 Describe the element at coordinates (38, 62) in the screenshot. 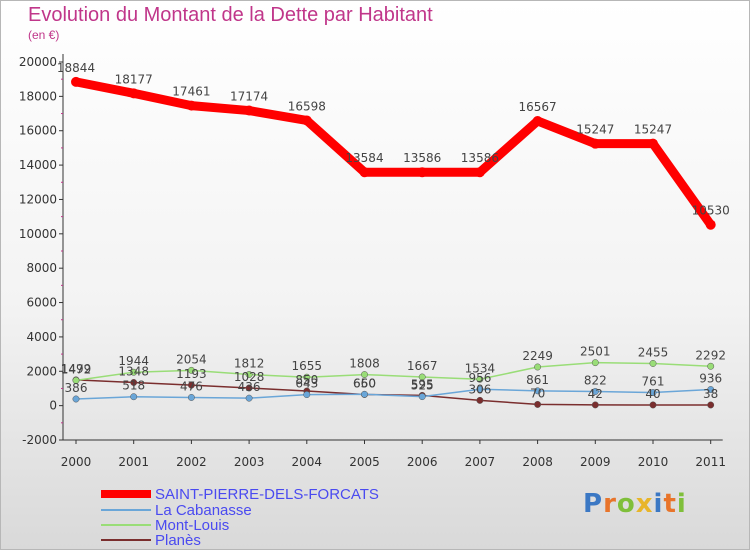

I see `y-tick-label: 20000` at that location.